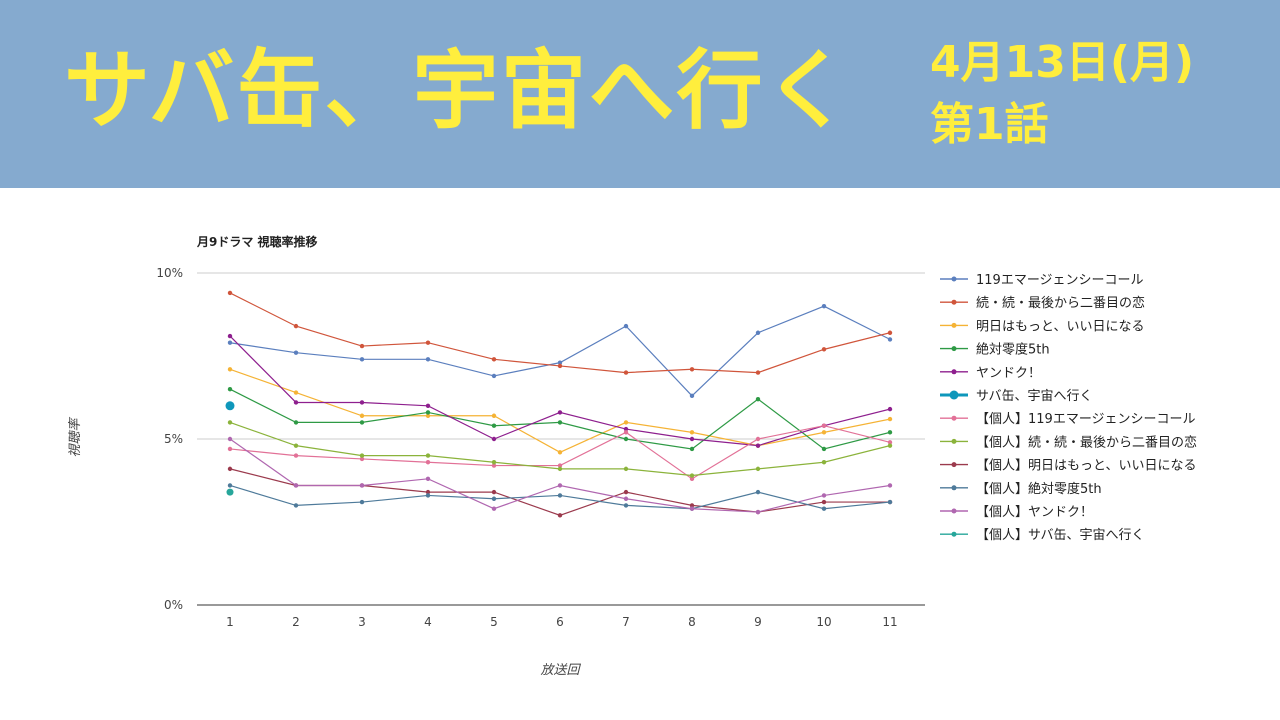 Image resolution: width=1280 pixels, height=720 pixels. I want to click on x-tick-label: 8, so click(692, 622).